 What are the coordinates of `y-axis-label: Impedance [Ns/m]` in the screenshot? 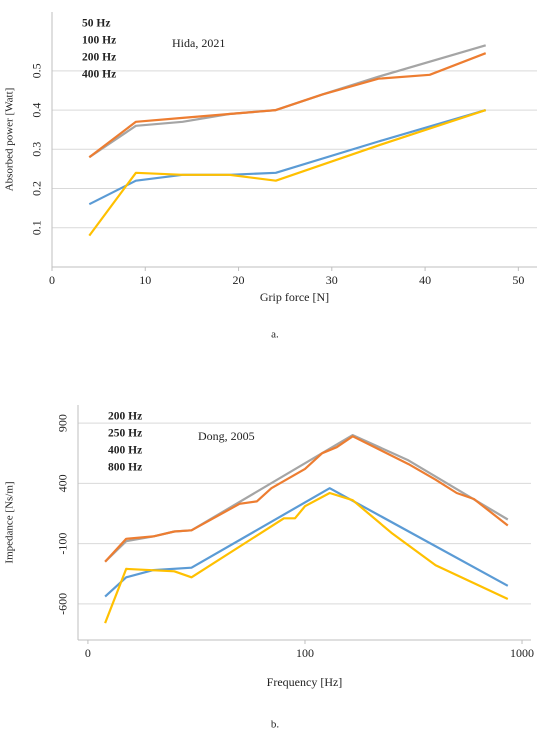 It's located at (10, 522).